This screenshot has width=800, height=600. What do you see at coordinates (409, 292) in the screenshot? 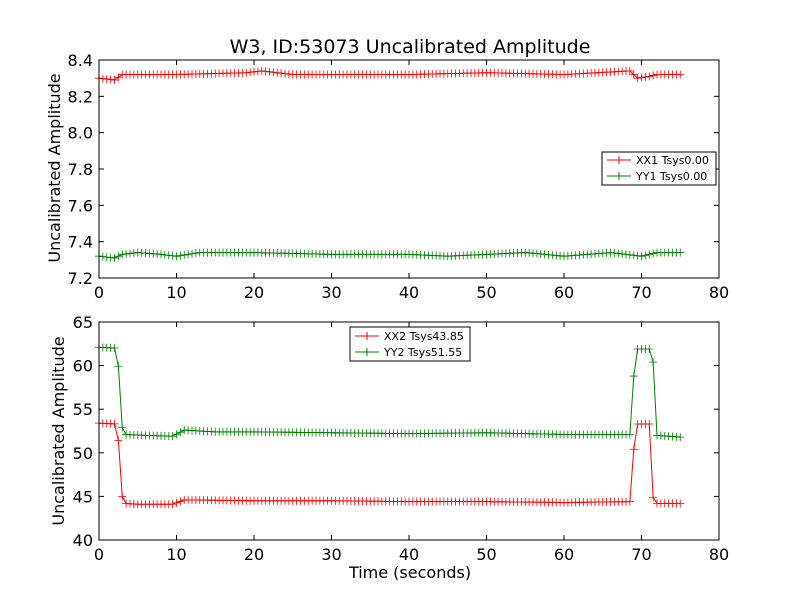
I see `top-x-tick-label: 40` at bounding box center [409, 292].